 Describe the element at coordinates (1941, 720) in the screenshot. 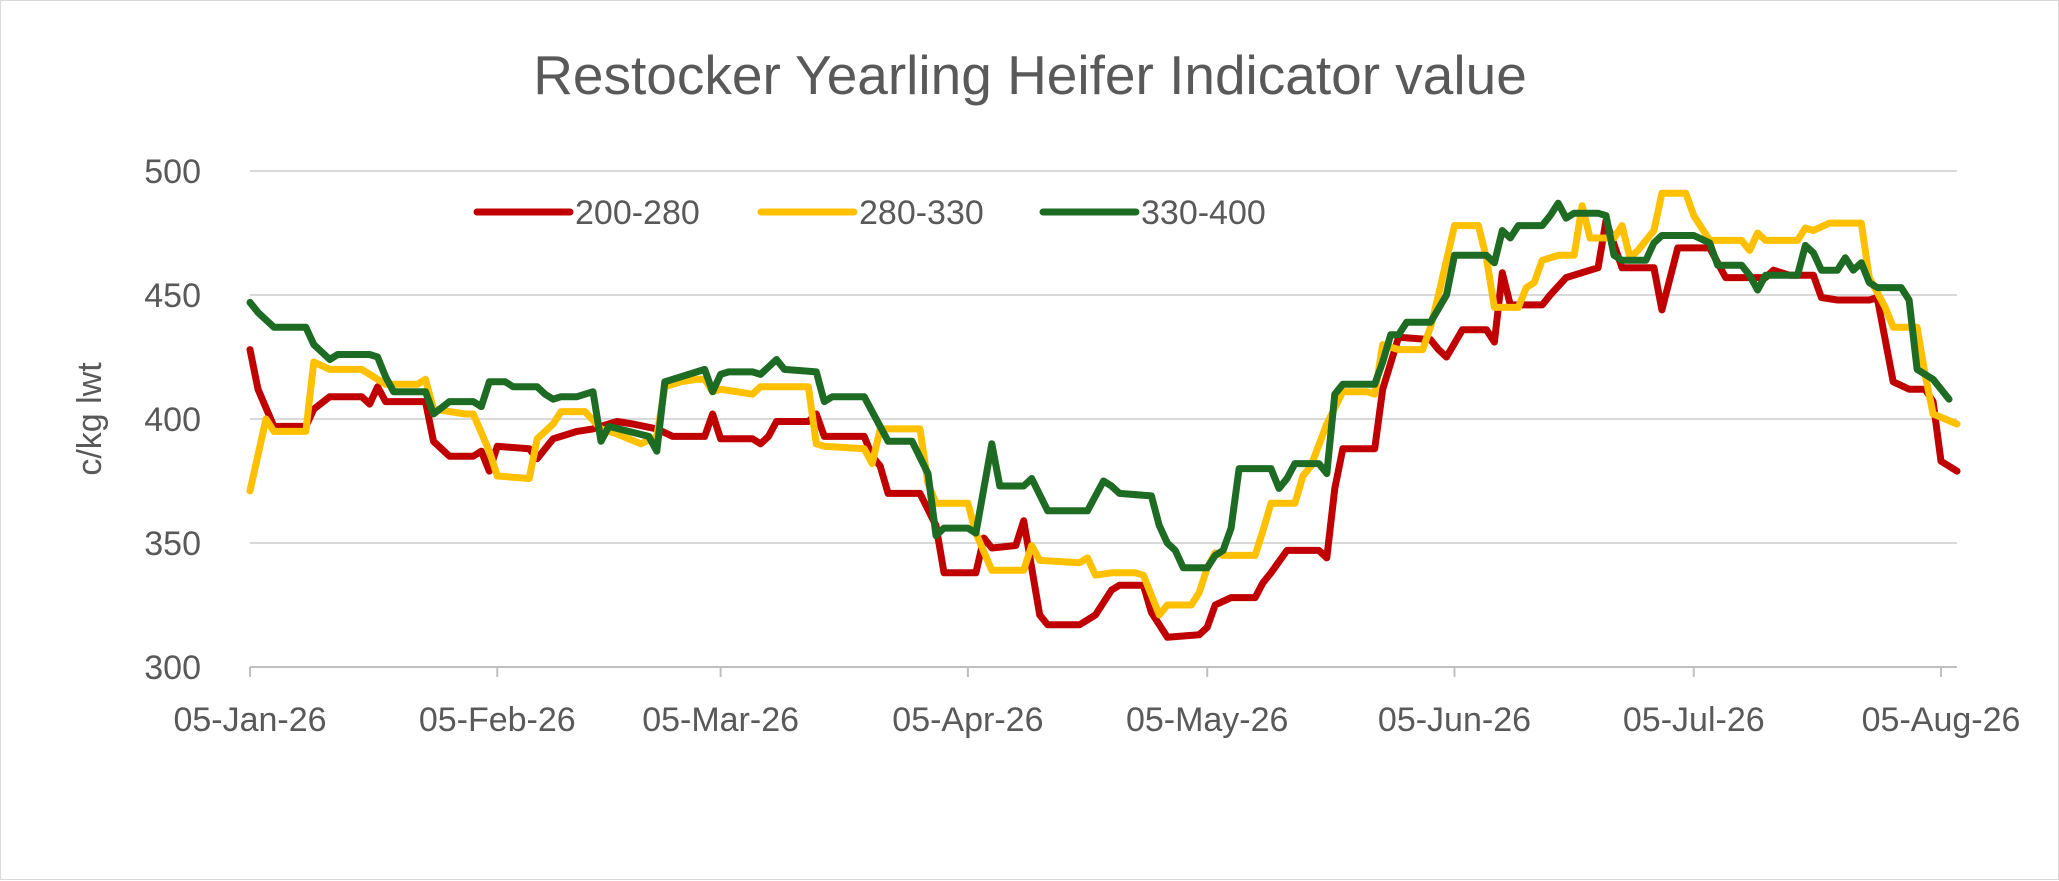

I see `x-tick-label: 05-Aug-26` at that location.